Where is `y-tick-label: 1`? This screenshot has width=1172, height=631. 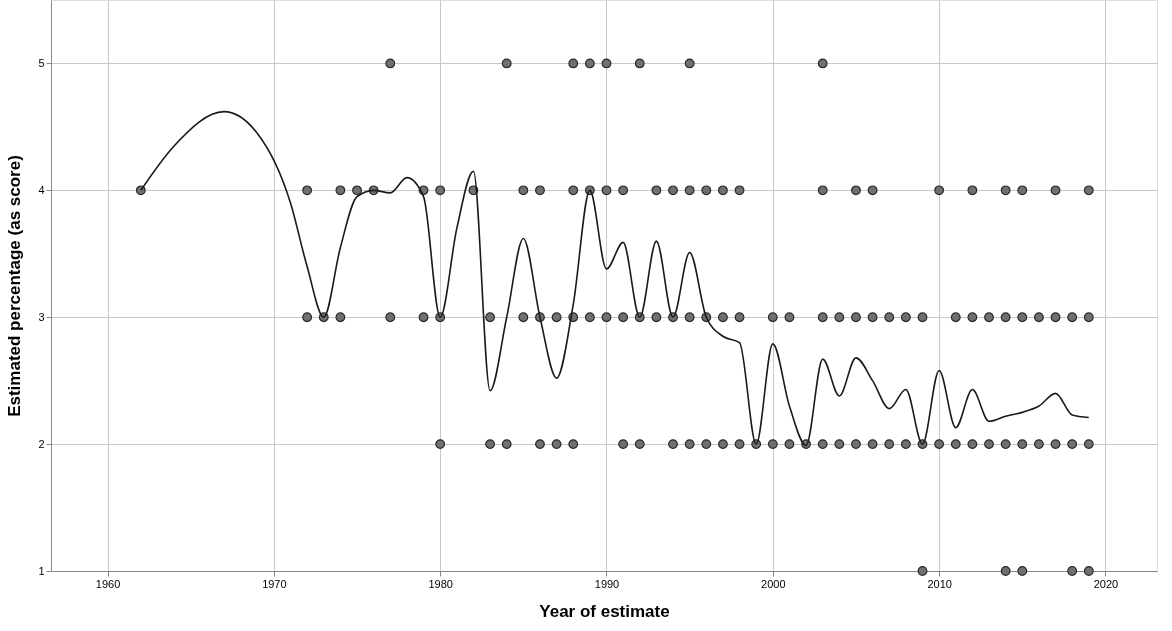 y-tick-label: 1 is located at coordinates (41, 570).